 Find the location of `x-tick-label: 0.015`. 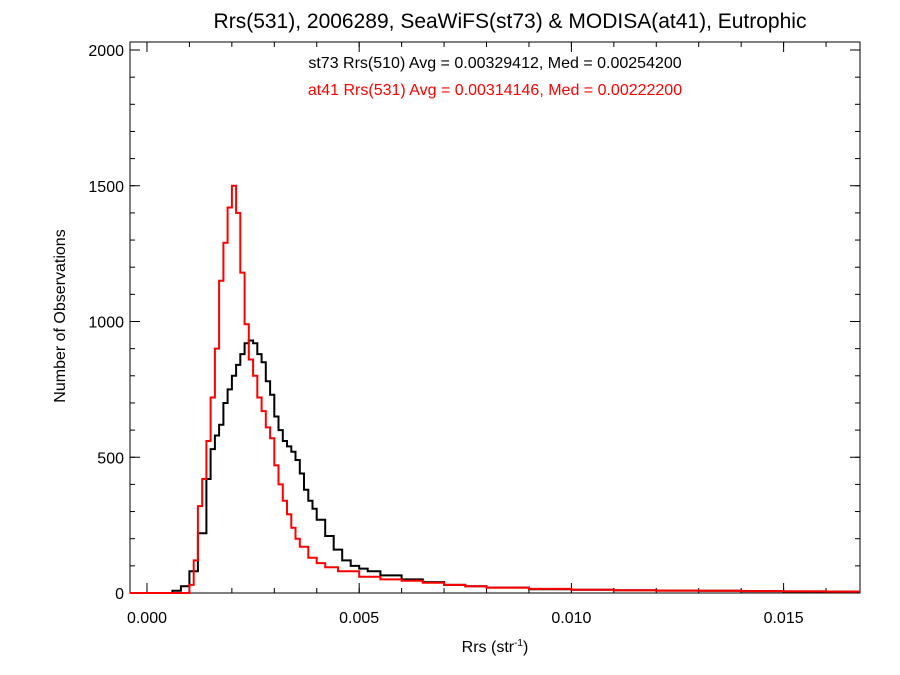

x-tick-label: 0.015 is located at coordinates (784, 618).